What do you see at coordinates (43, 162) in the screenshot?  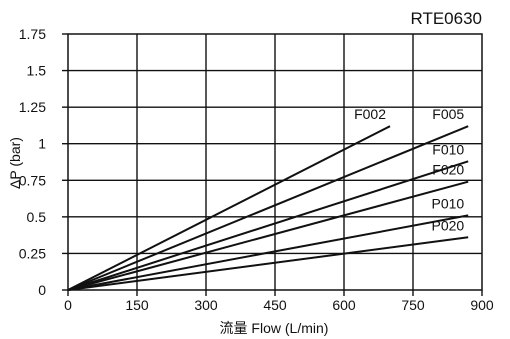 I see `y-axis-ticks: 0 0.25 0.5 0.75 1 1.25 1.5 1.75` at bounding box center [43, 162].